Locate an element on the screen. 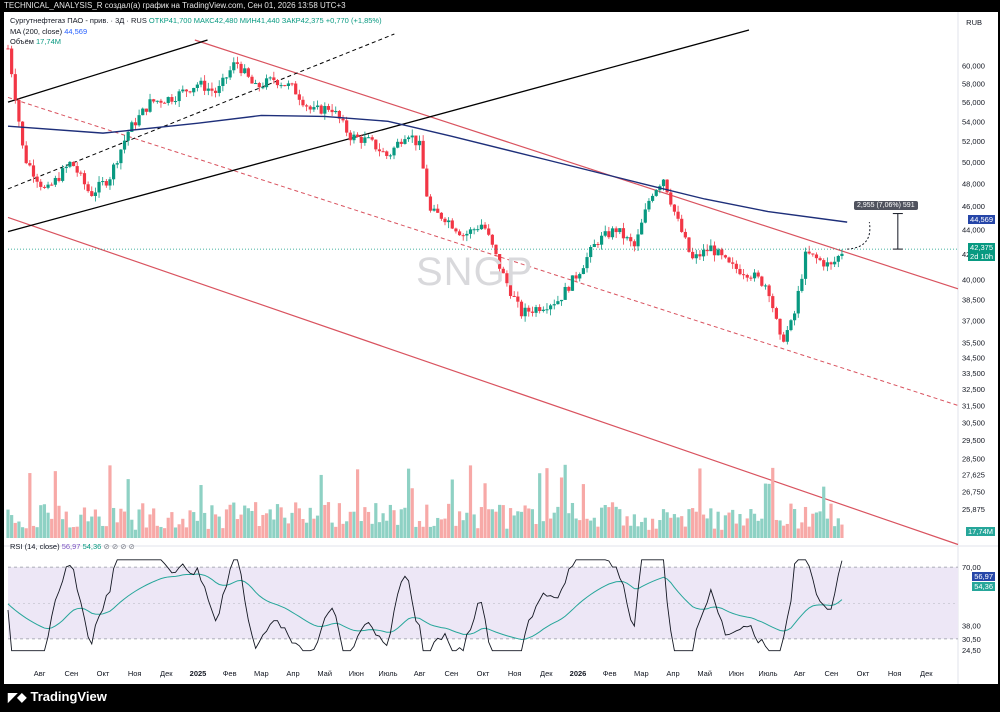  price-tick-label: 40,000 is located at coordinates (973, 280).